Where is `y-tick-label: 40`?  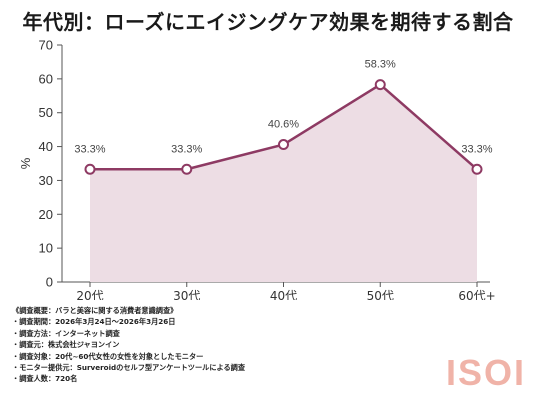 y-tick-label: 40 is located at coordinates (46, 146).